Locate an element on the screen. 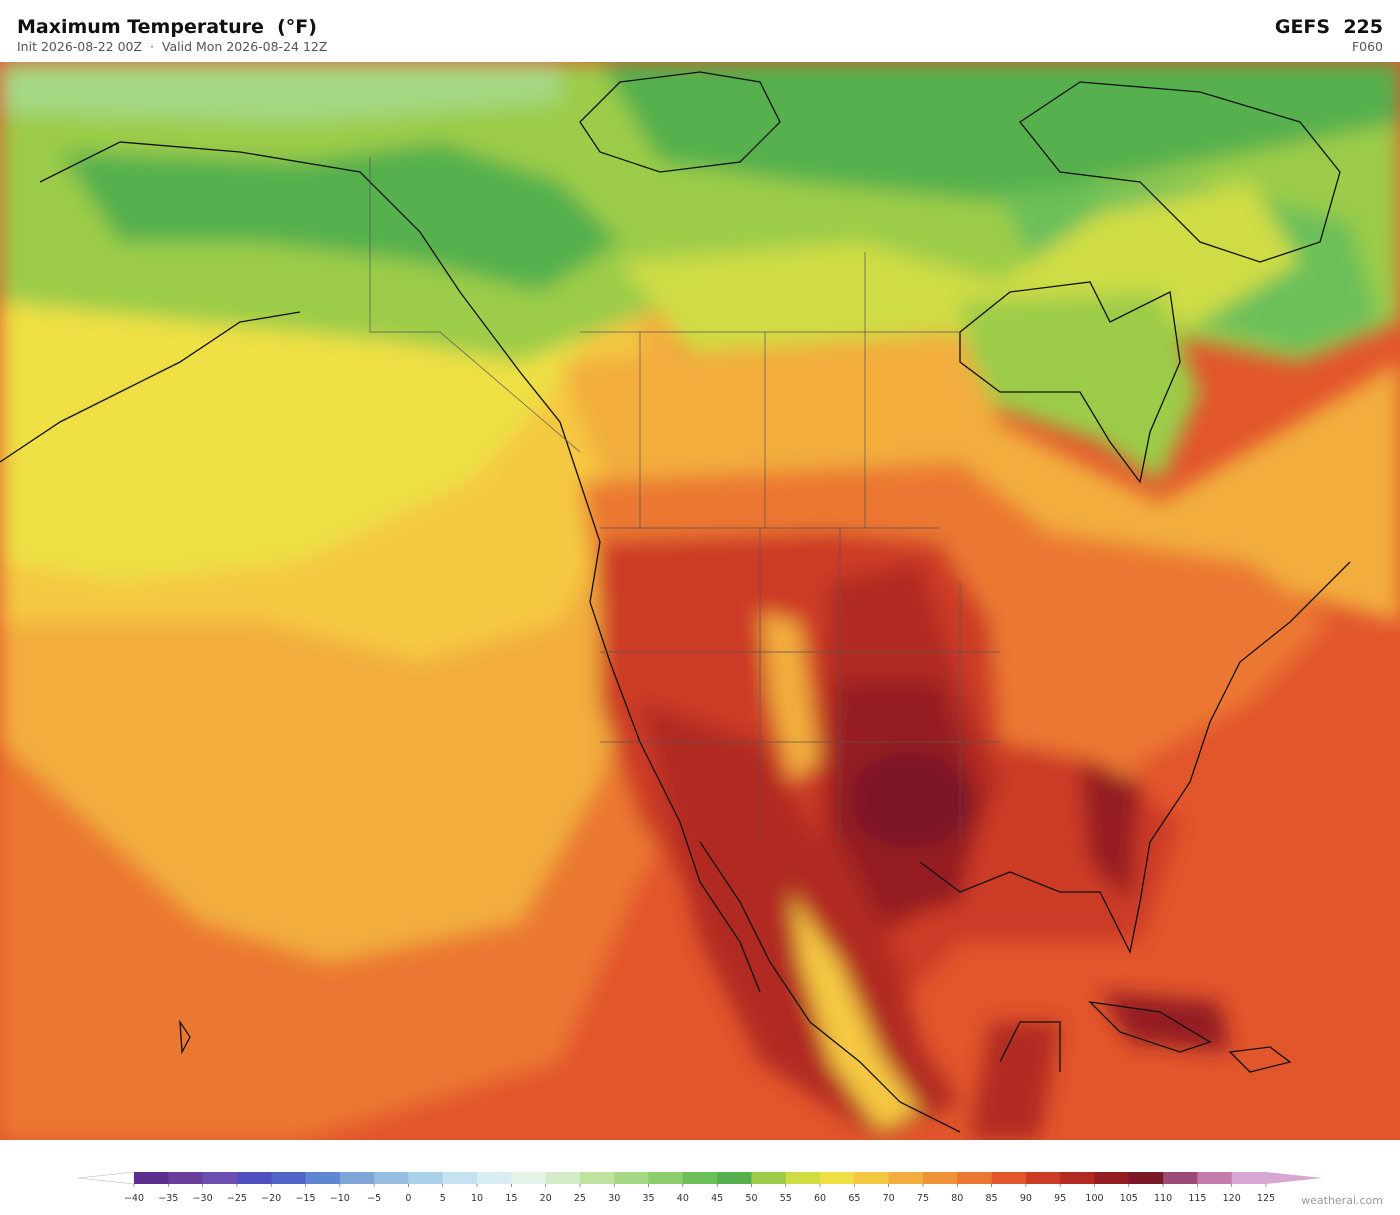 The width and height of the screenshot is (1400, 1215). colorbar-tick-label: −15 is located at coordinates (305, 1198).